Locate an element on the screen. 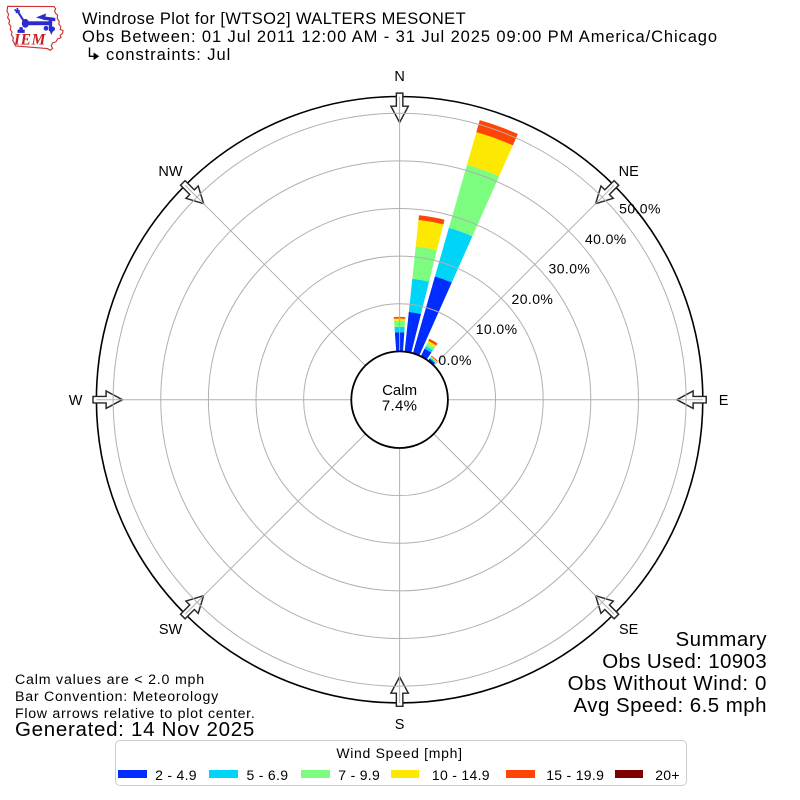 The width and height of the screenshot is (800, 800). svg-text: 0.0% is located at coordinates (455, 360).